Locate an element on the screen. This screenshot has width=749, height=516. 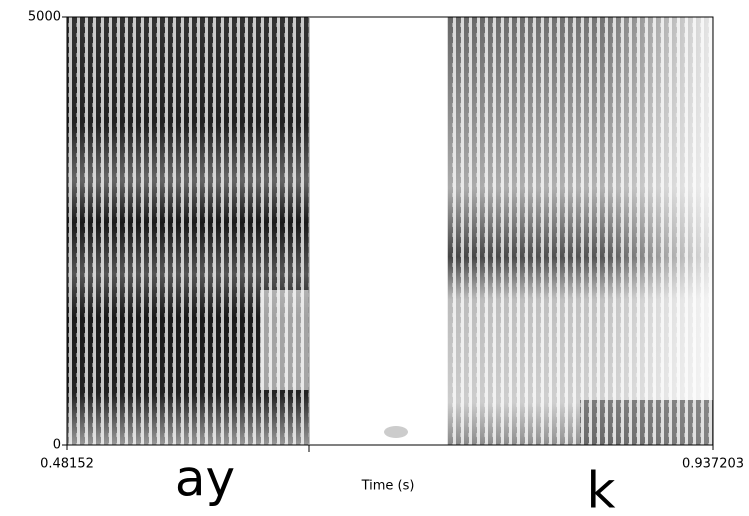
segment-label: k is located at coordinates (601, 489).